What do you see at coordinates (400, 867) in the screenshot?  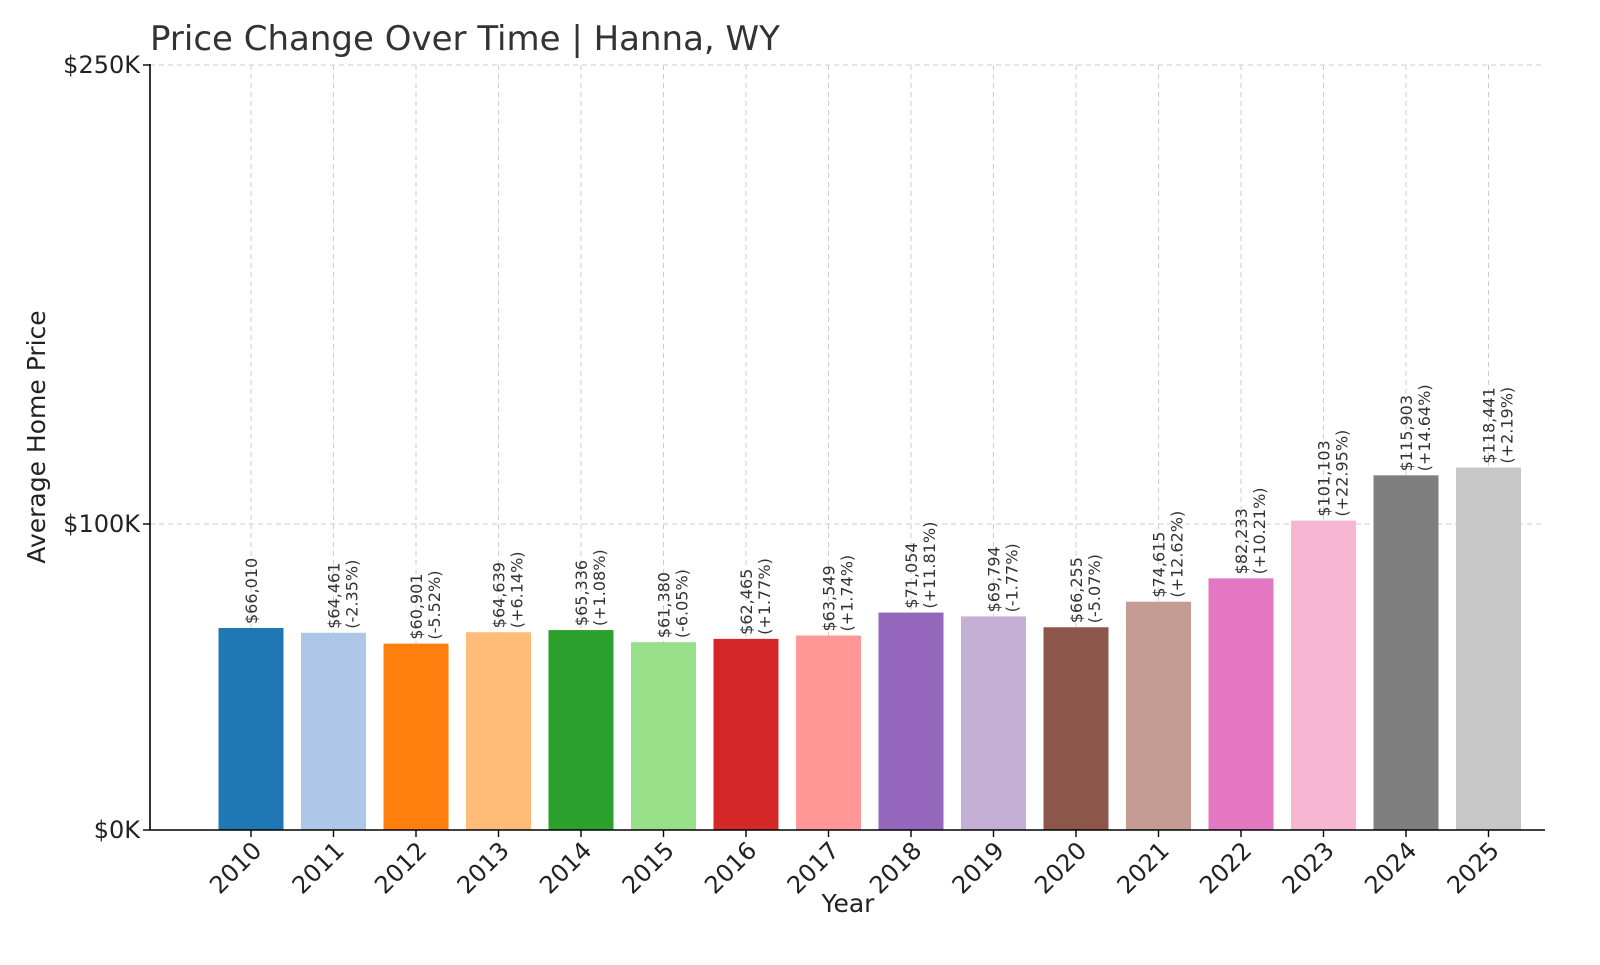 I see `x-tick-label: 2012` at bounding box center [400, 867].